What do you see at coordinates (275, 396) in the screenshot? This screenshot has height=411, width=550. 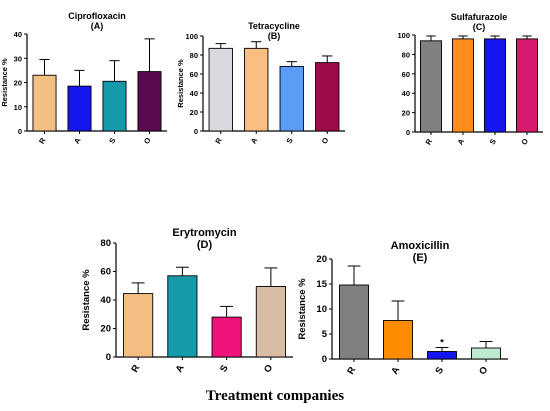 I see `figure-xlabel: Treatment companies` at bounding box center [275, 396].